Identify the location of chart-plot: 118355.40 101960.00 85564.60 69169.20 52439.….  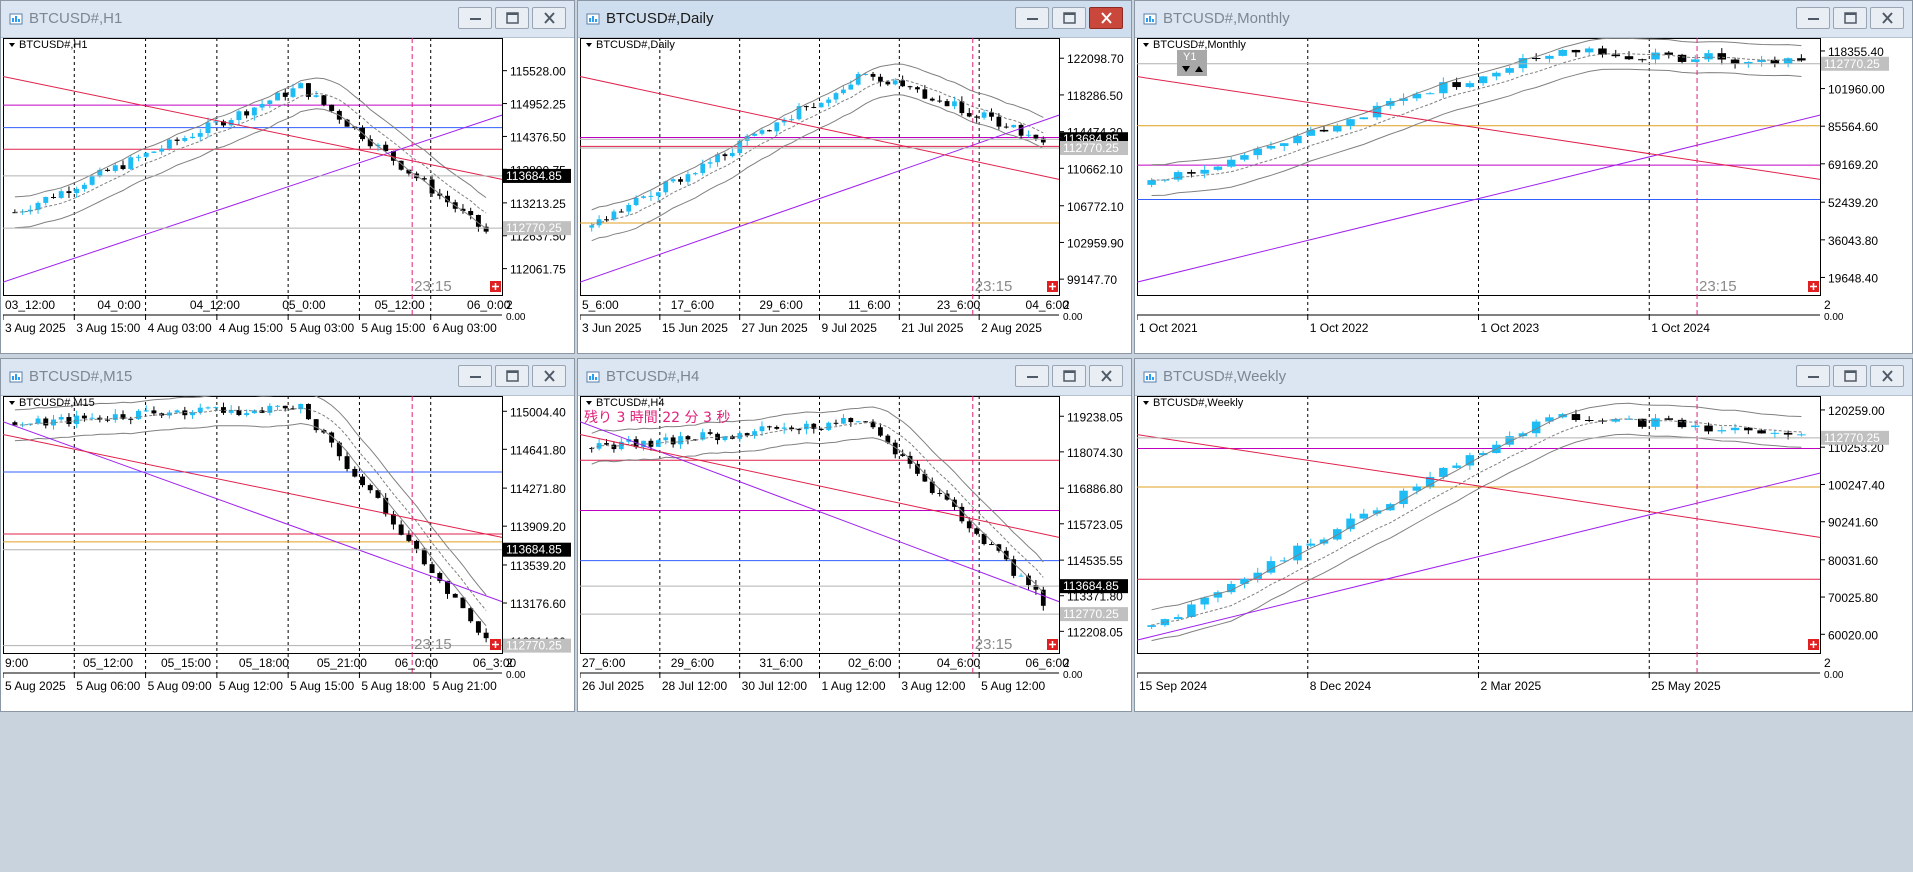
(1523, 194).